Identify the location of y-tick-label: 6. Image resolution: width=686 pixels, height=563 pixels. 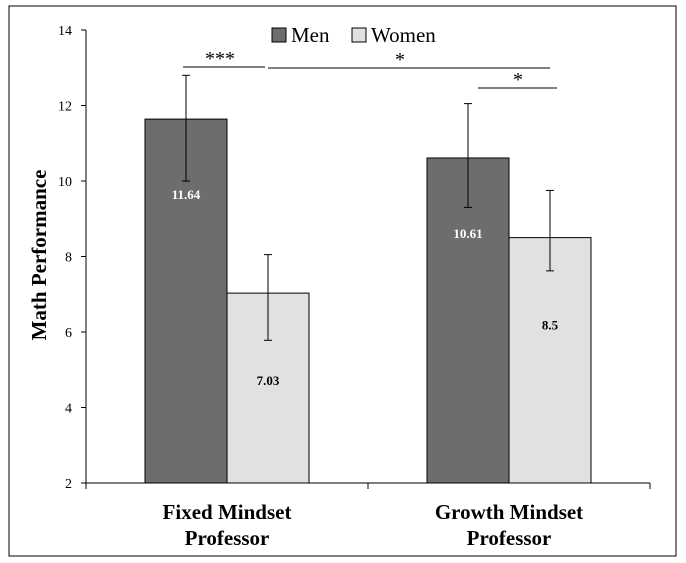
(68, 333).